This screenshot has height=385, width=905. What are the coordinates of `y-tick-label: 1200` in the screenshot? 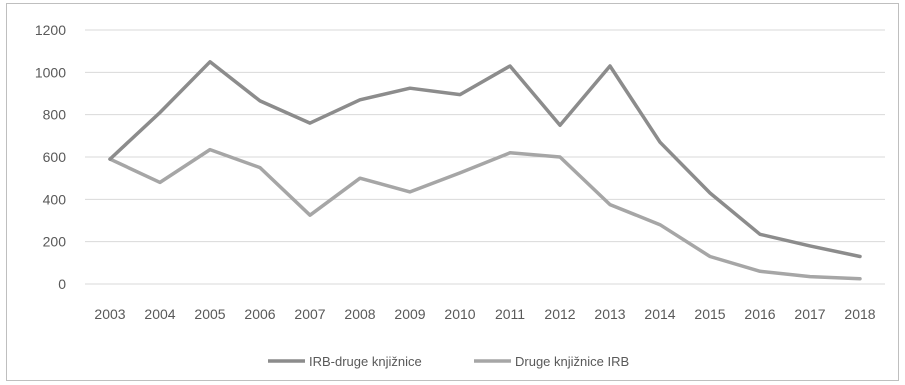 It's located at (50, 30).